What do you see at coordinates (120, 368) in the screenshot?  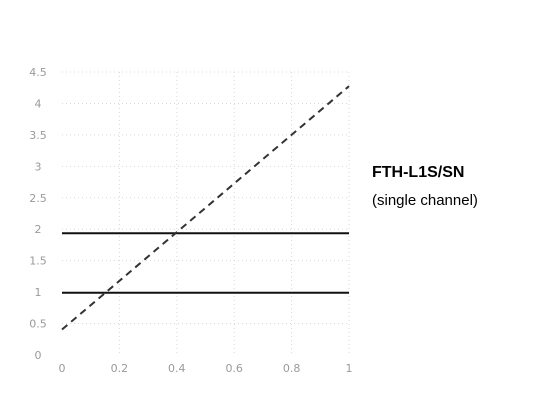 I see `x-tick-label: 0.2` at bounding box center [120, 368].